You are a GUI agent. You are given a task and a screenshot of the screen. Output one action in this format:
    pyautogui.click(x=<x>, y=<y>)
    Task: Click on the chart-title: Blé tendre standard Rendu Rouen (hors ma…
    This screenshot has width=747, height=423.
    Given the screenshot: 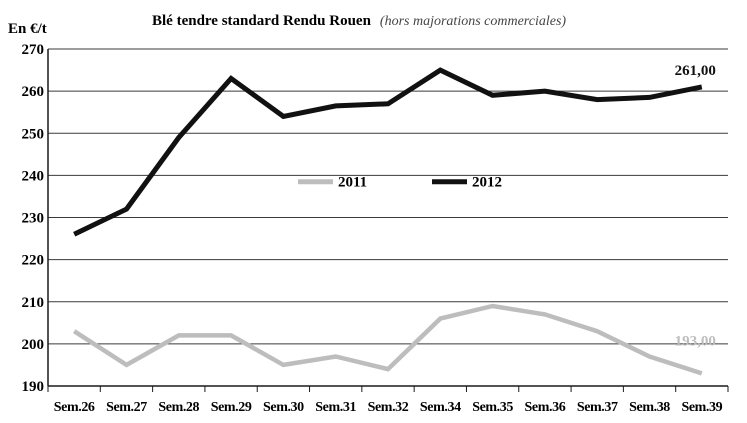 What is the action you would take?
    pyautogui.click(x=359, y=20)
    